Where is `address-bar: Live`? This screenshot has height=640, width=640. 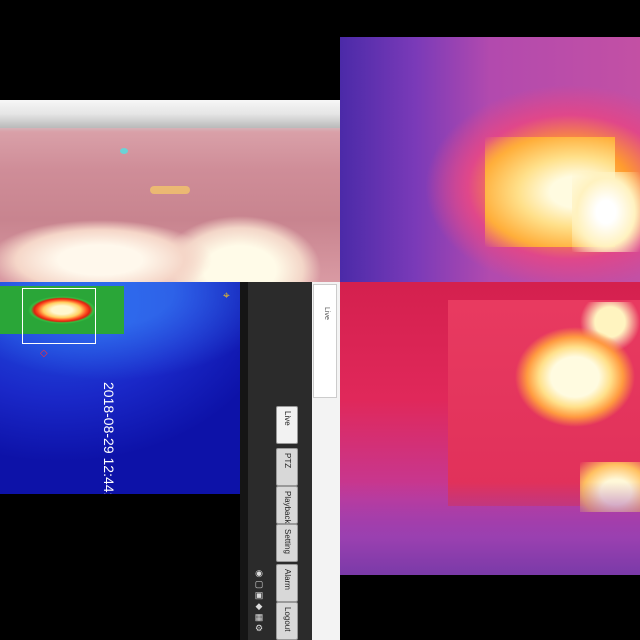
address-bar: Live is located at coordinates (325, 341).